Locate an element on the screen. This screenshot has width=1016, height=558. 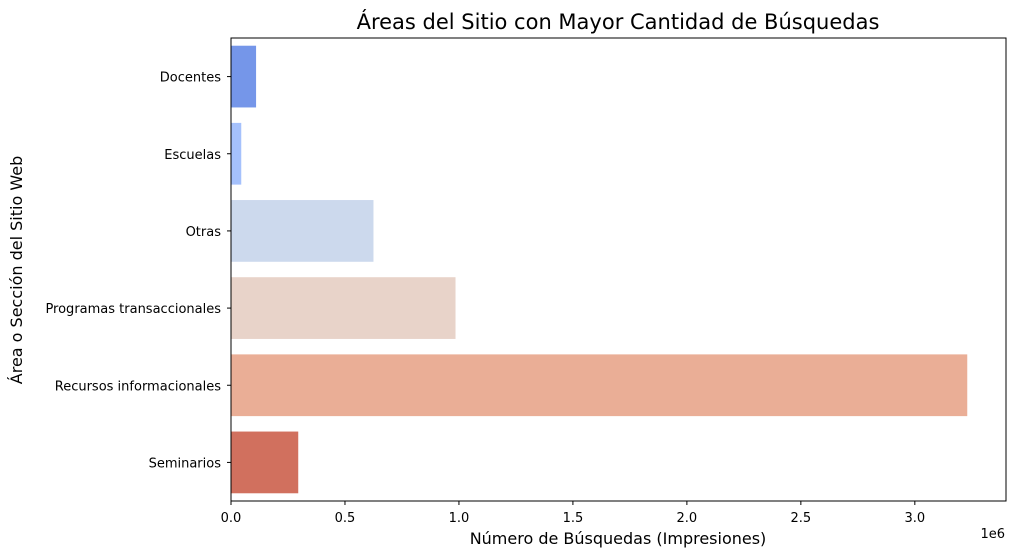
bar-programas-transaccionales is located at coordinates (343, 308).